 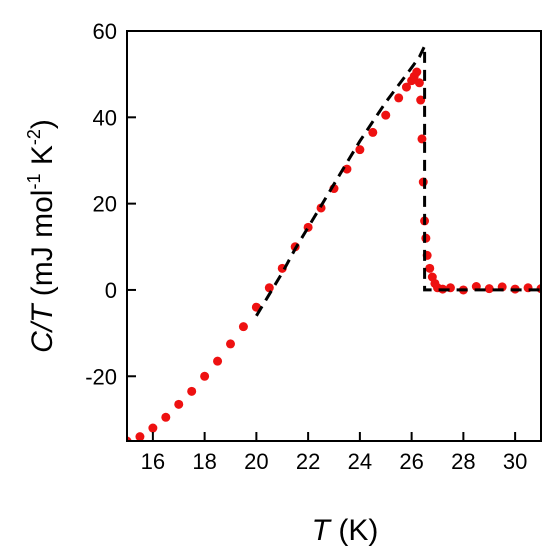 What do you see at coordinates (515, 461) in the screenshot?
I see `x-tick-label: 30` at bounding box center [515, 461].